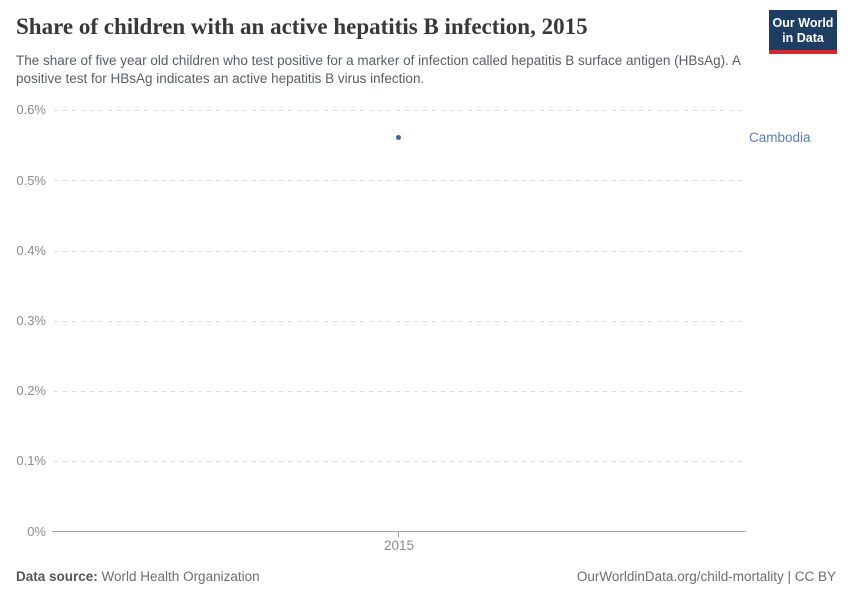 This screenshot has height=600, width=850. I want to click on y-tick-label-0.4: 0.4%, so click(31, 250).